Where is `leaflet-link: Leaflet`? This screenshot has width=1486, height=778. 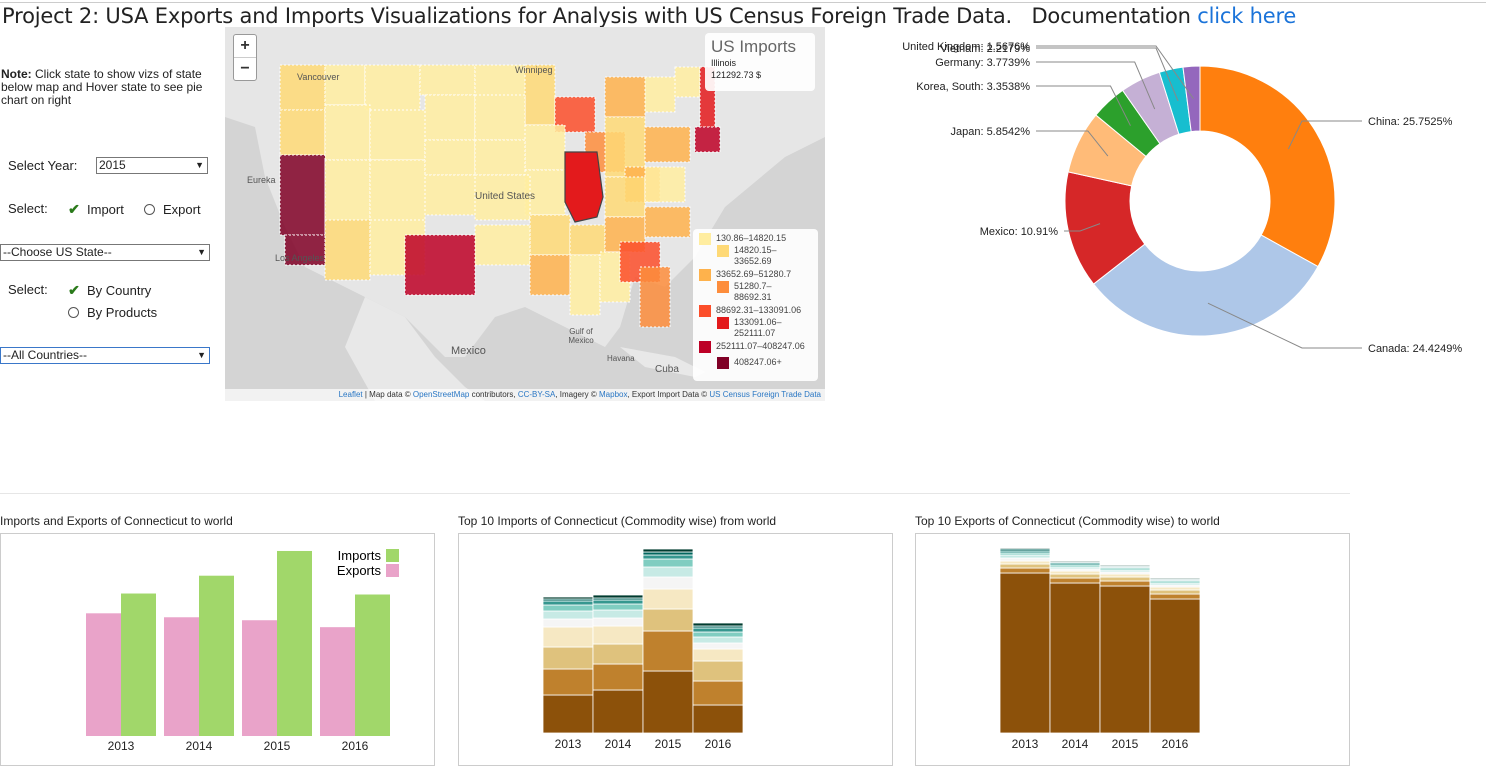
leaflet-link: Leaflet is located at coordinates (350, 394).